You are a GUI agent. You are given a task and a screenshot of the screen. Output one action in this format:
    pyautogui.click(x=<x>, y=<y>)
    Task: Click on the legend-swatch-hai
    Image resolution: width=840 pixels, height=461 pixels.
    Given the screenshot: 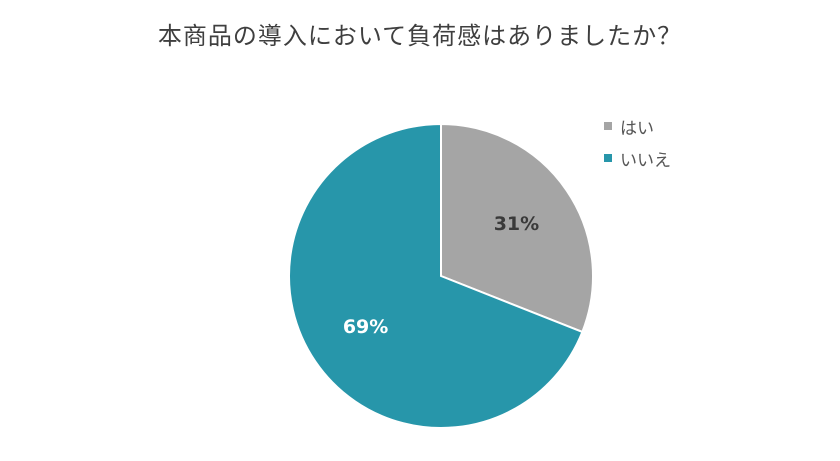 What is the action you would take?
    pyautogui.click(x=608, y=126)
    